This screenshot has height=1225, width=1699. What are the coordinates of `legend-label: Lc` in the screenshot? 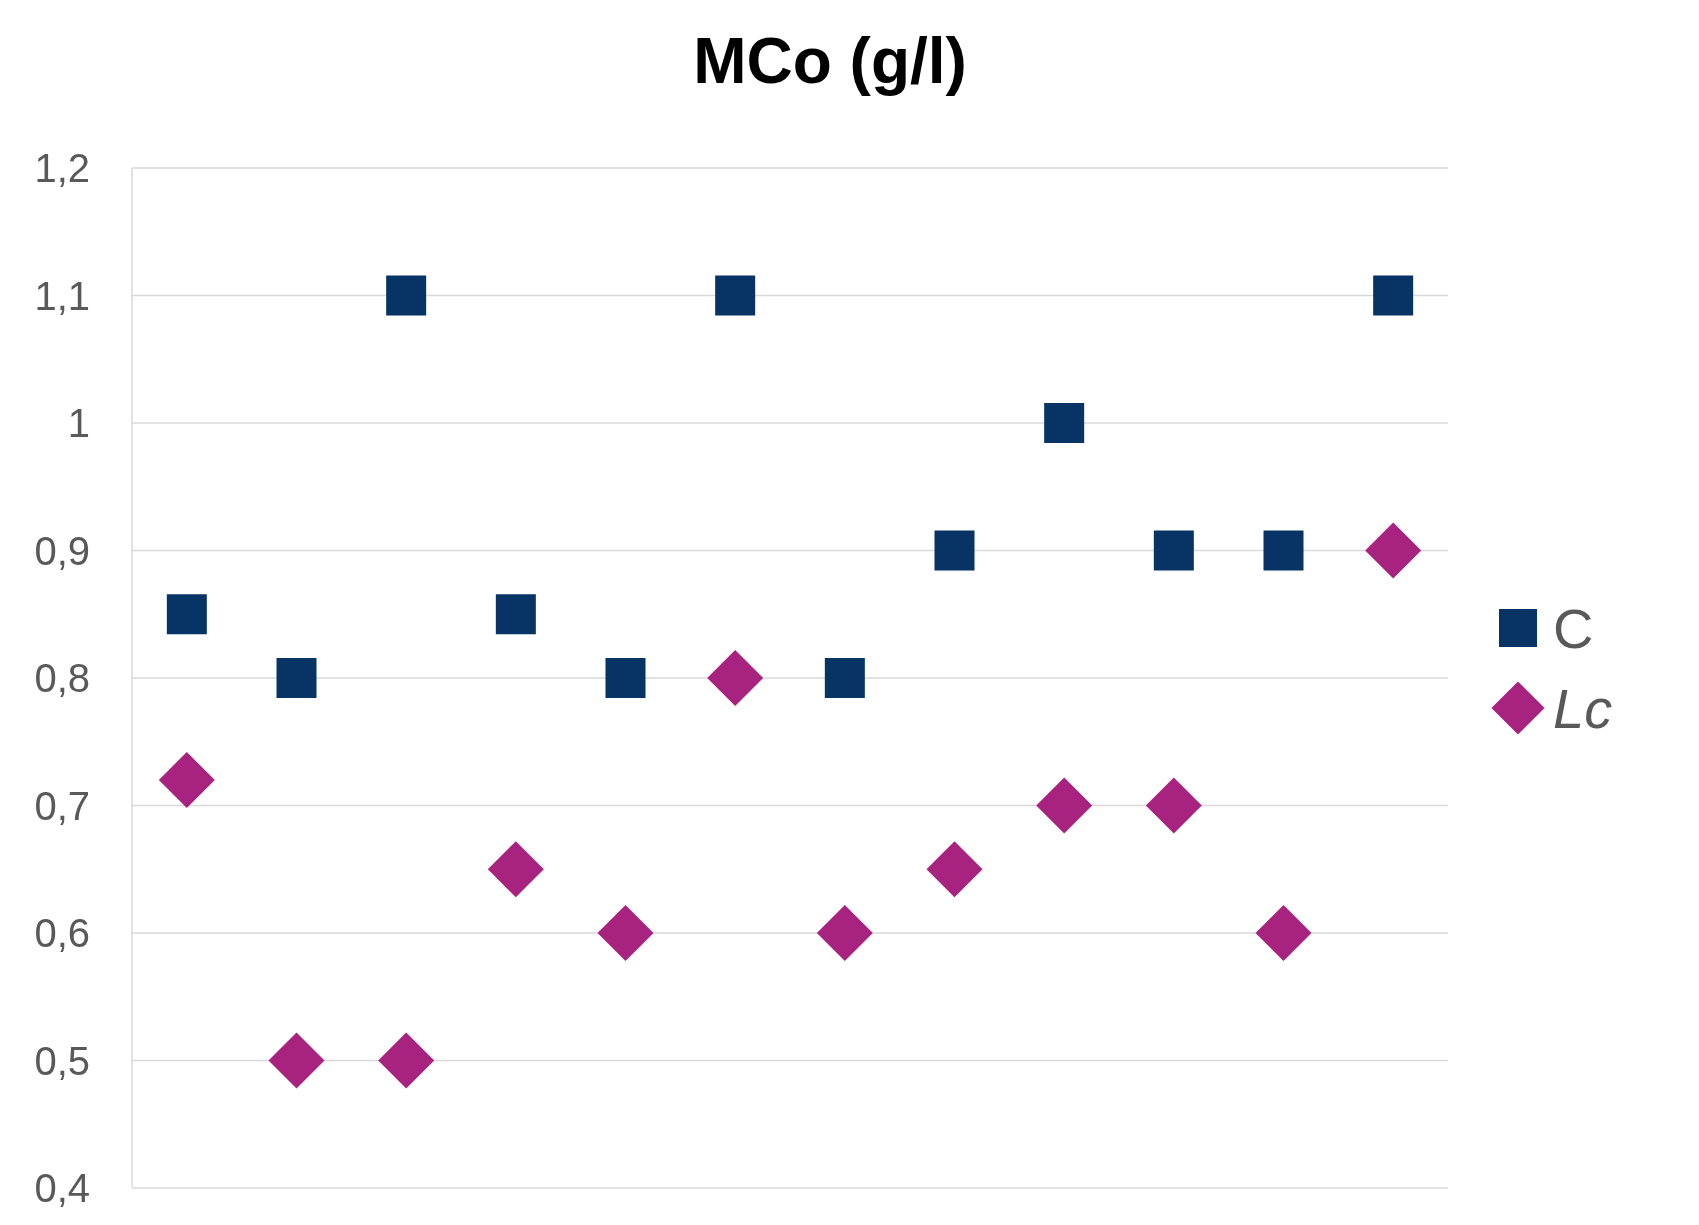 It's located at (1583, 708).